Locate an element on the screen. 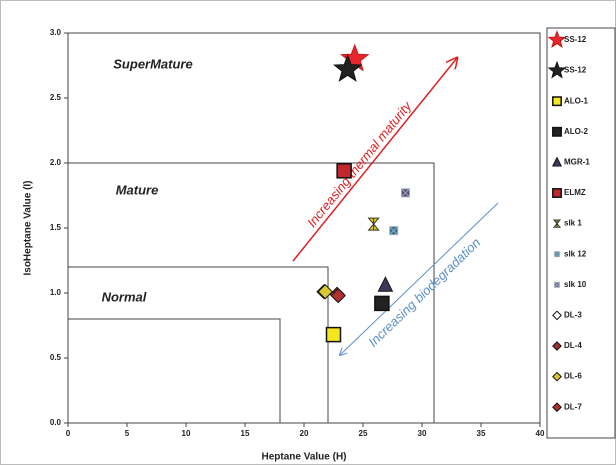  legend-label: DL-3 is located at coordinates (573, 315).